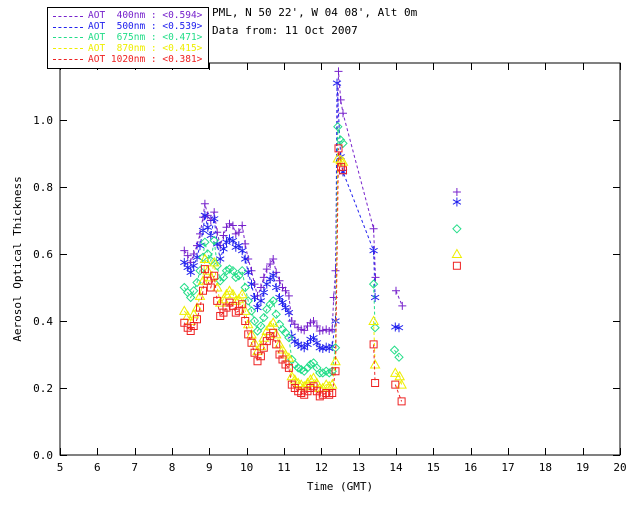 Image resolution: width=640 pixels, height=512 pixels. Describe the element at coordinates (172, 467) in the screenshot. I see `x-tick-label: 8` at that location.